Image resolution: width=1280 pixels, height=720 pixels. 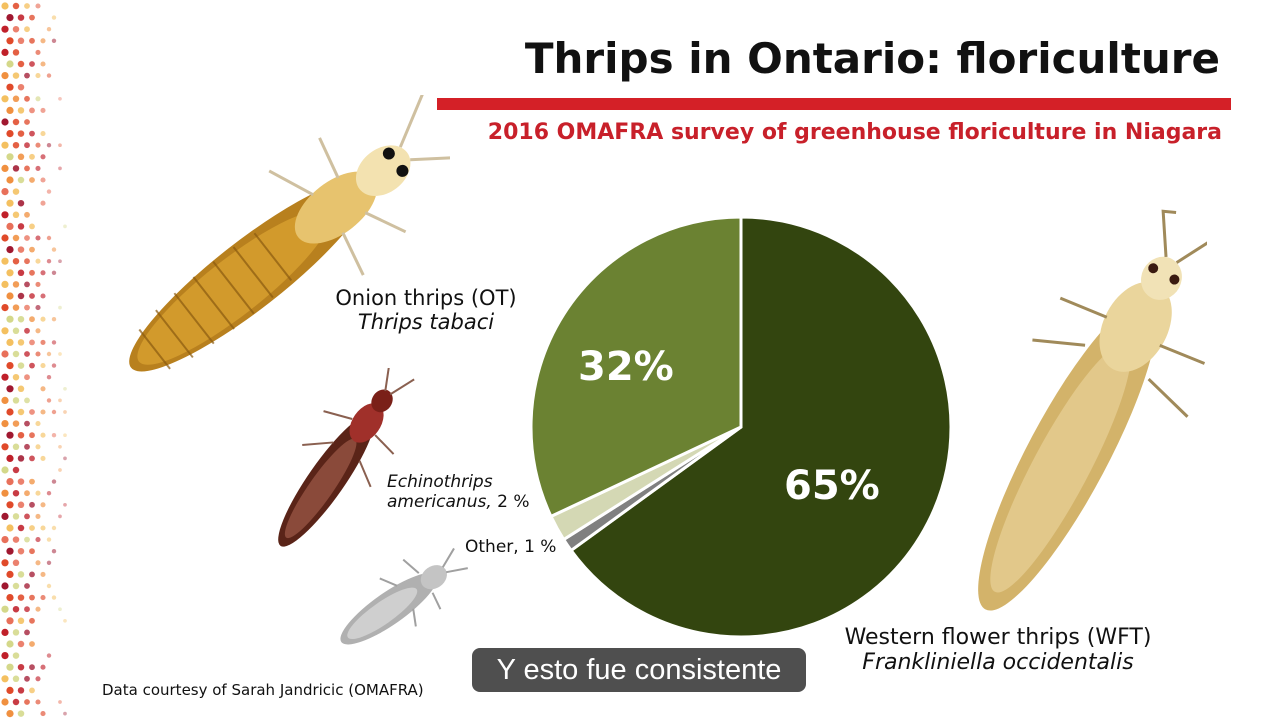 I want to click on data-label-wft-percent: 65%, so click(x=832, y=486).